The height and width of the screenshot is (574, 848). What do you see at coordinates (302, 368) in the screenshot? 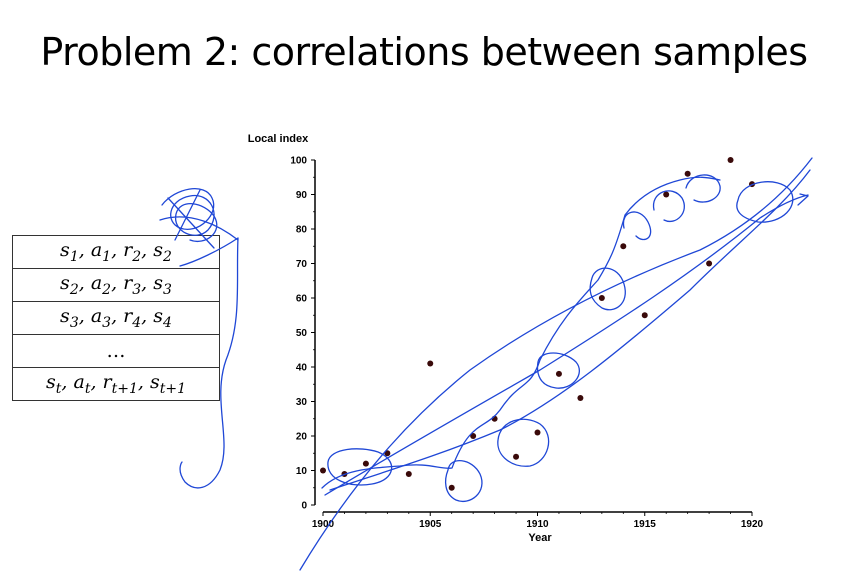
I see `y-tick-label: 40` at bounding box center [302, 368].